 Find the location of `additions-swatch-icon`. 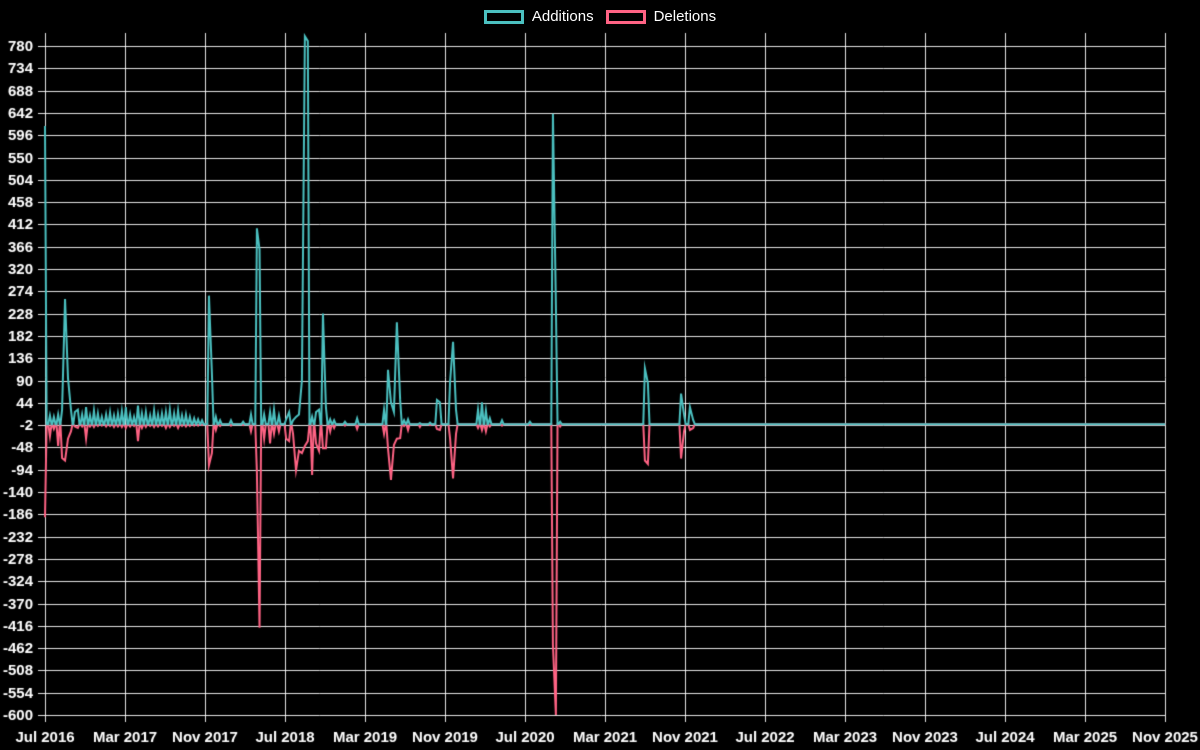

additions-swatch-icon is located at coordinates (503, 17).